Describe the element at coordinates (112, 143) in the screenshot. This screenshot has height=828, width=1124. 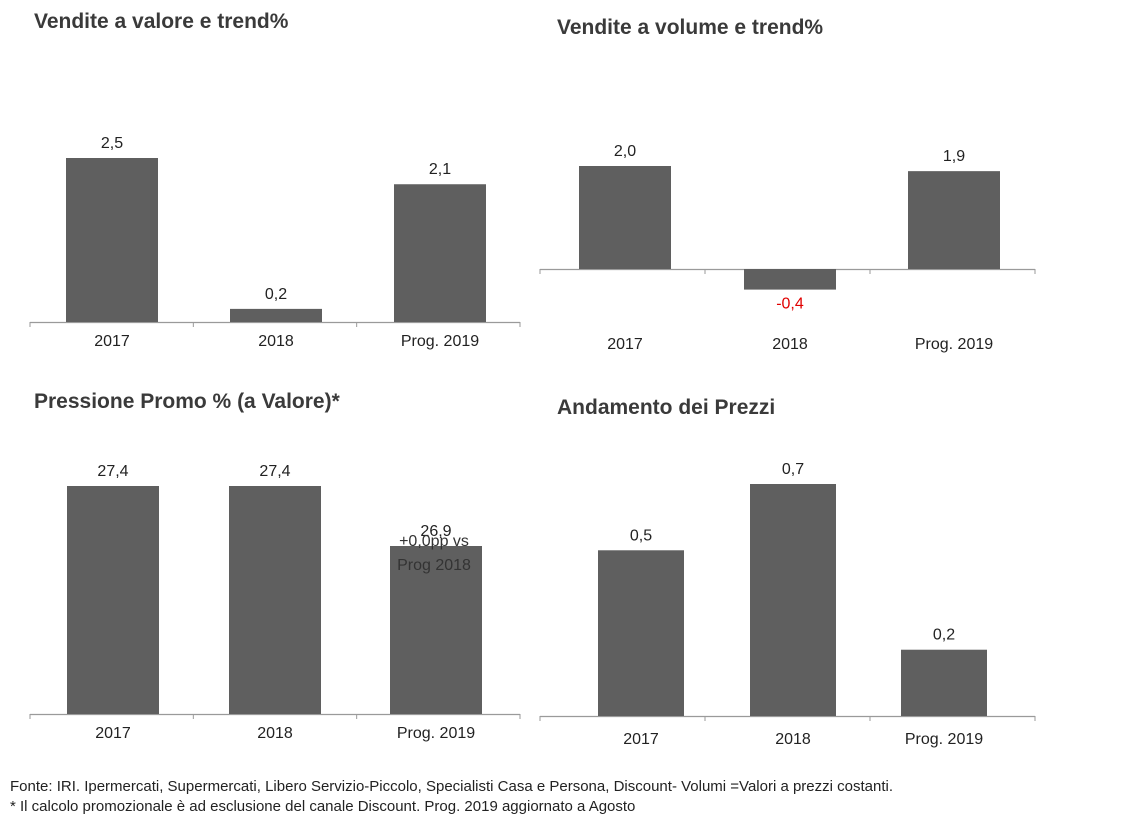
I see `value-label-1: 2,5` at that location.